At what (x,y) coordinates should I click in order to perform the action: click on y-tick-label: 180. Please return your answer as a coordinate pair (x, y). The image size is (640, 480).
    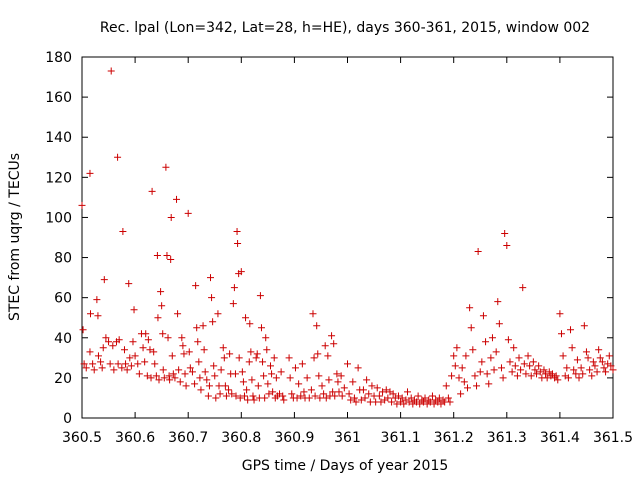
    Looking at the image, I should click on (58, 58).